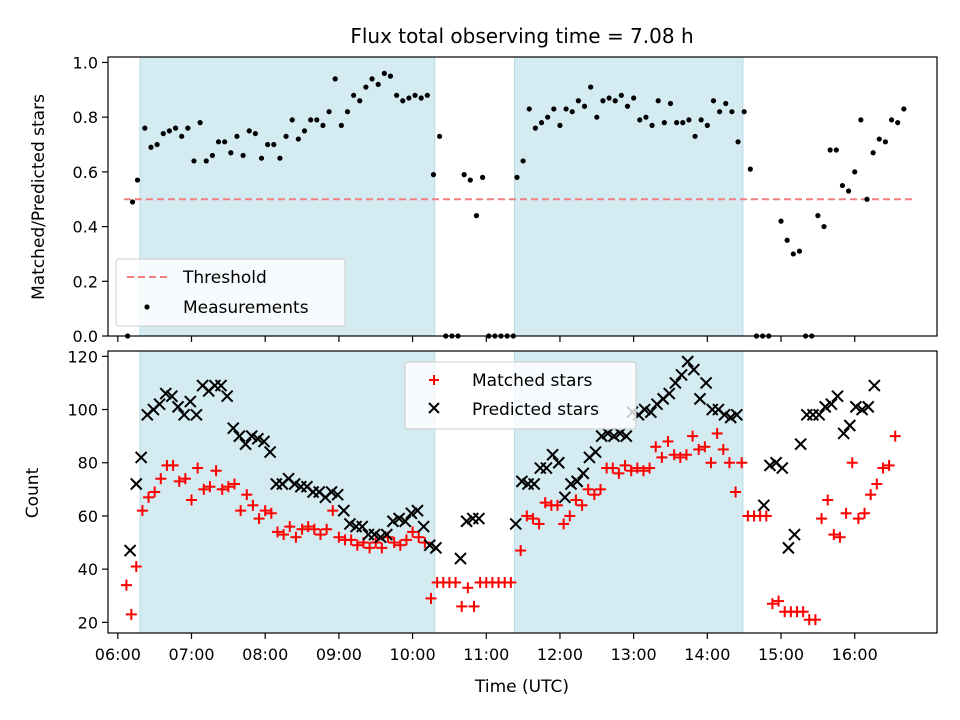  What do you see at coordinates (486, 339) in the screenshot?
I see `top-x-ticks` at bounding box center [486, 339].